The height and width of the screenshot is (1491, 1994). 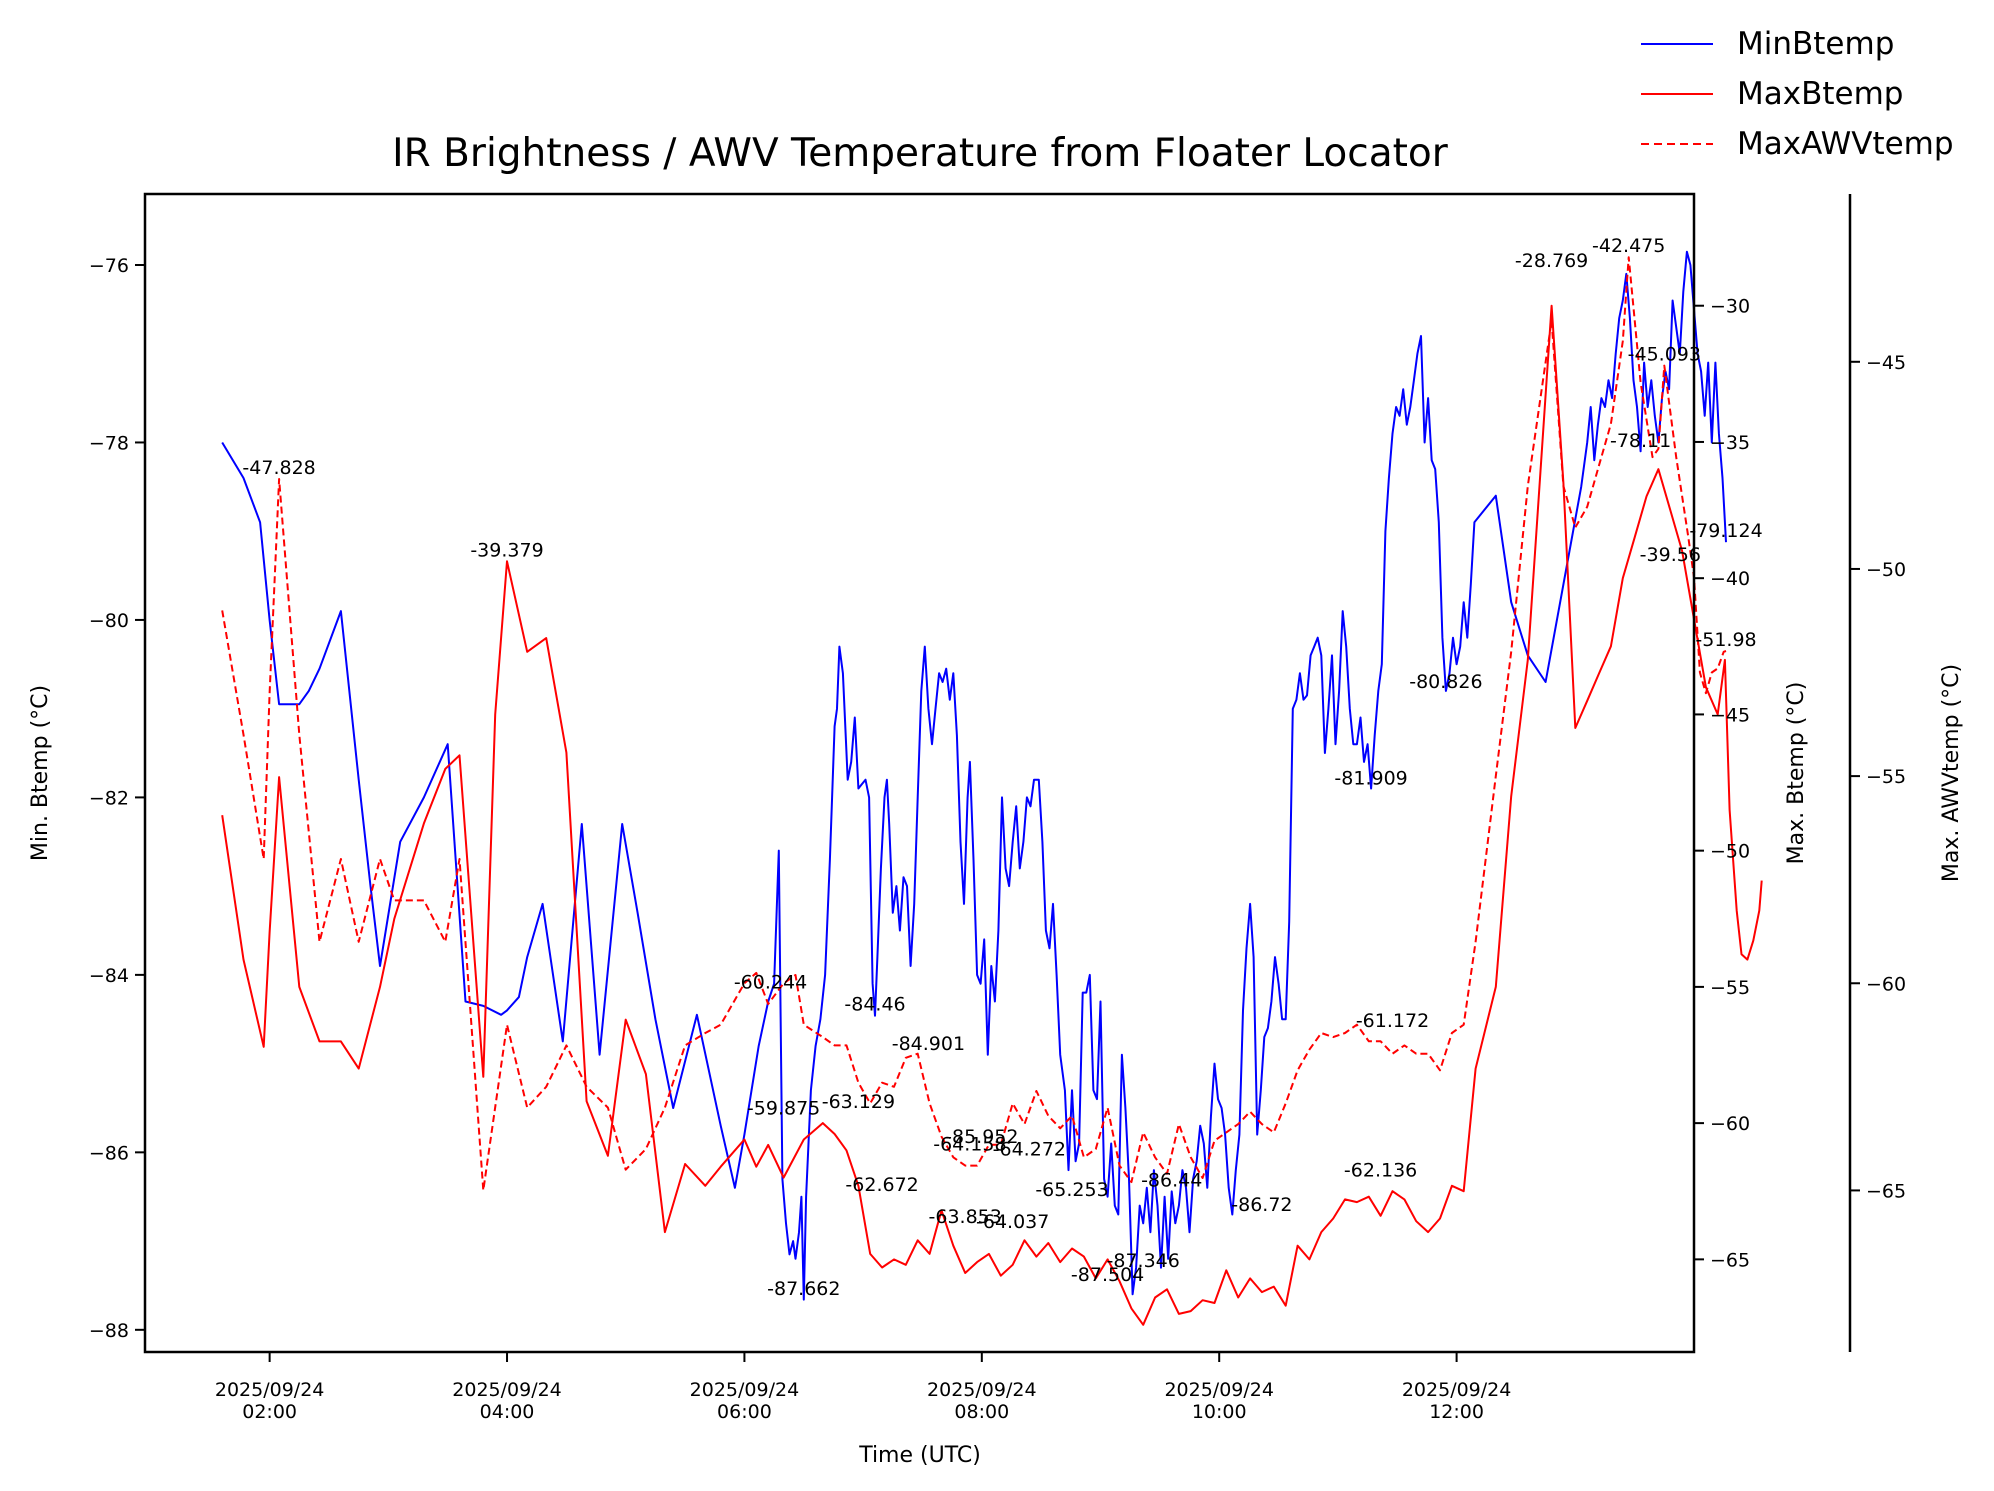 What do you see at coordinates (1722, 783) in the screenshot?
I see `y-axis-max: −65 −60 −55 −50 −45 −40 −35 −30` at bounding box center [1722, 783].